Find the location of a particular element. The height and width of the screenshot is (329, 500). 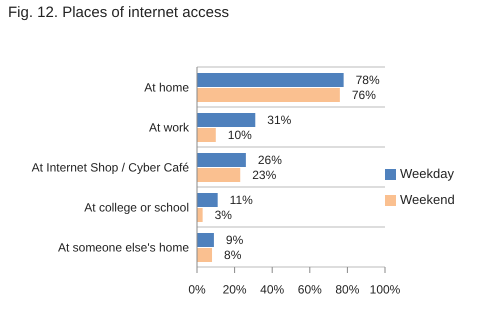

data-label: 10% is located at coordinates (240, 135).